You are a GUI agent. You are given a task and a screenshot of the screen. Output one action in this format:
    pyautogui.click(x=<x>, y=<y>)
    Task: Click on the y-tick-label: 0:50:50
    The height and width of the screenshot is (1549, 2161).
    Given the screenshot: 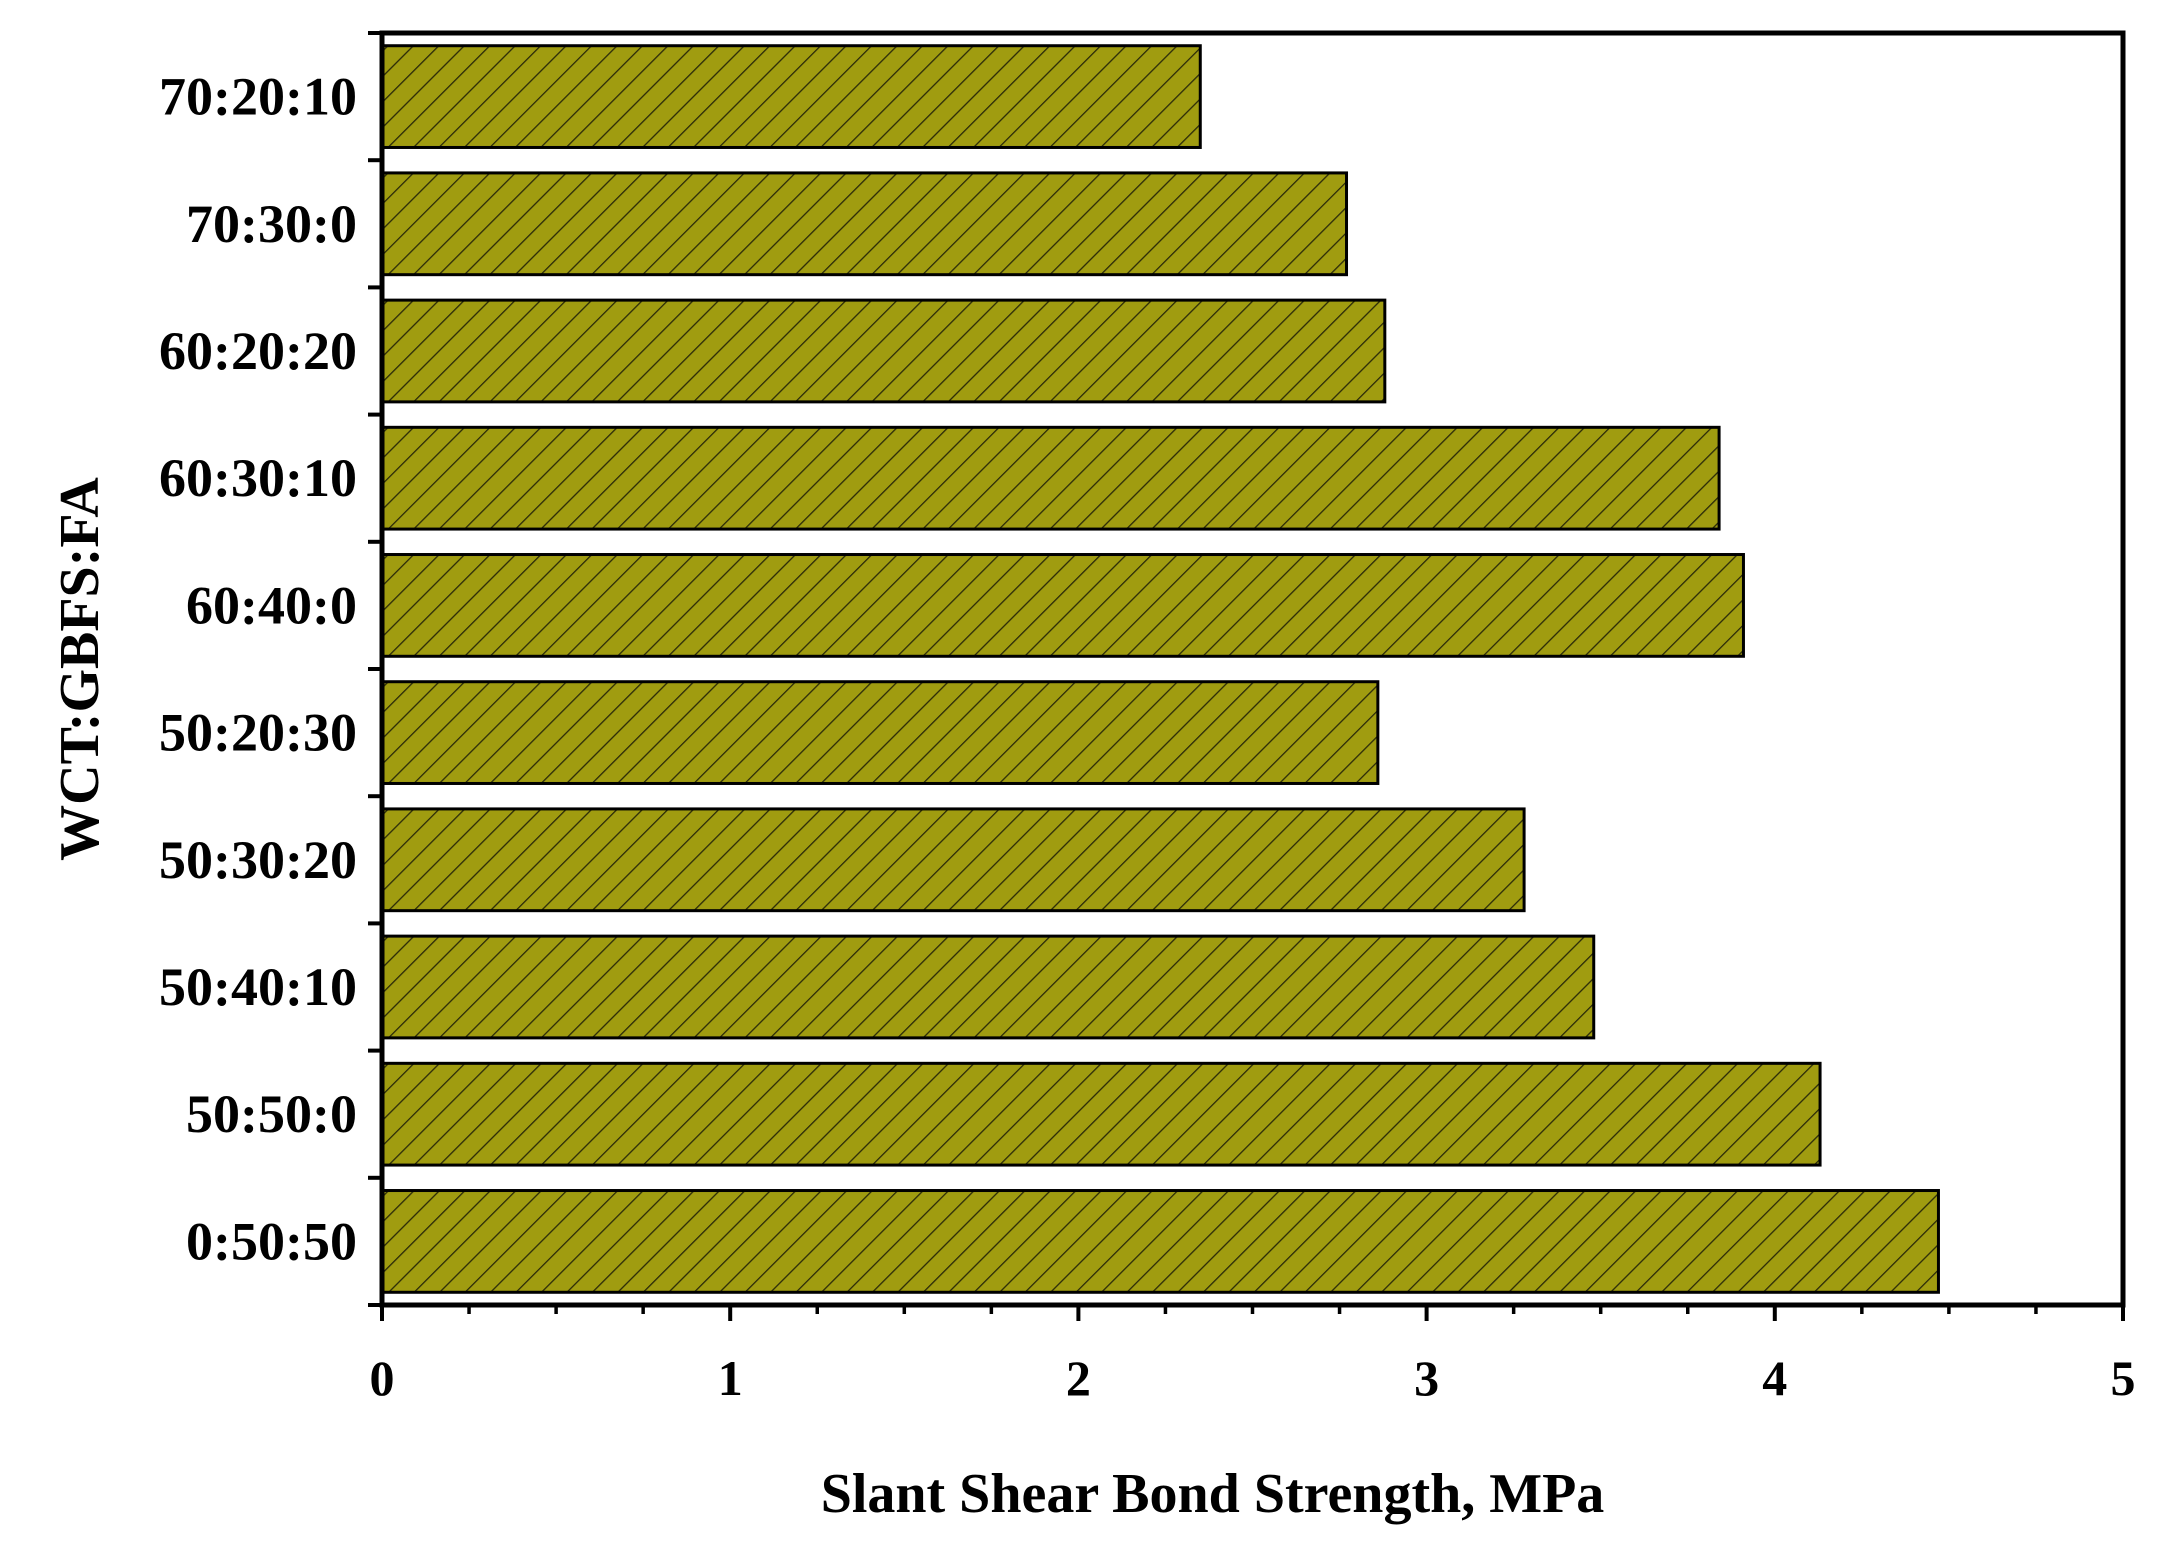 What is the action you would take?
    pyautogui.click(x=271, y=1241)
    